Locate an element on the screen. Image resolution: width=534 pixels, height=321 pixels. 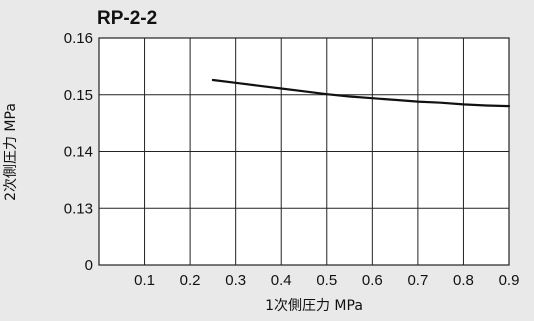
y-tick-label: 0.14 is located at coordinates (78, 152).